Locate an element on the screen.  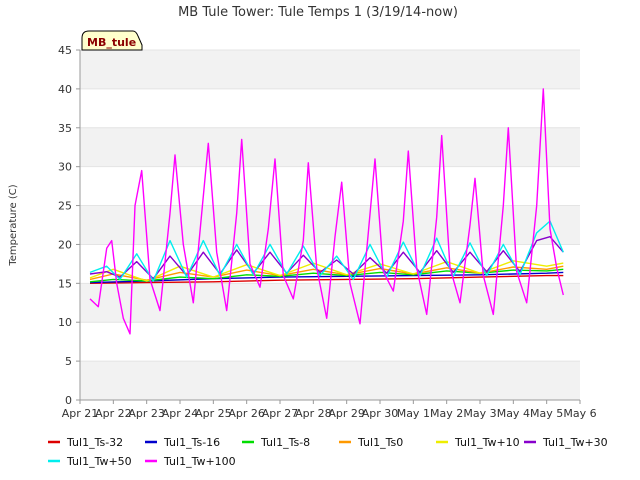
y-tick-label: 20 is located at coordinates (65, 244).